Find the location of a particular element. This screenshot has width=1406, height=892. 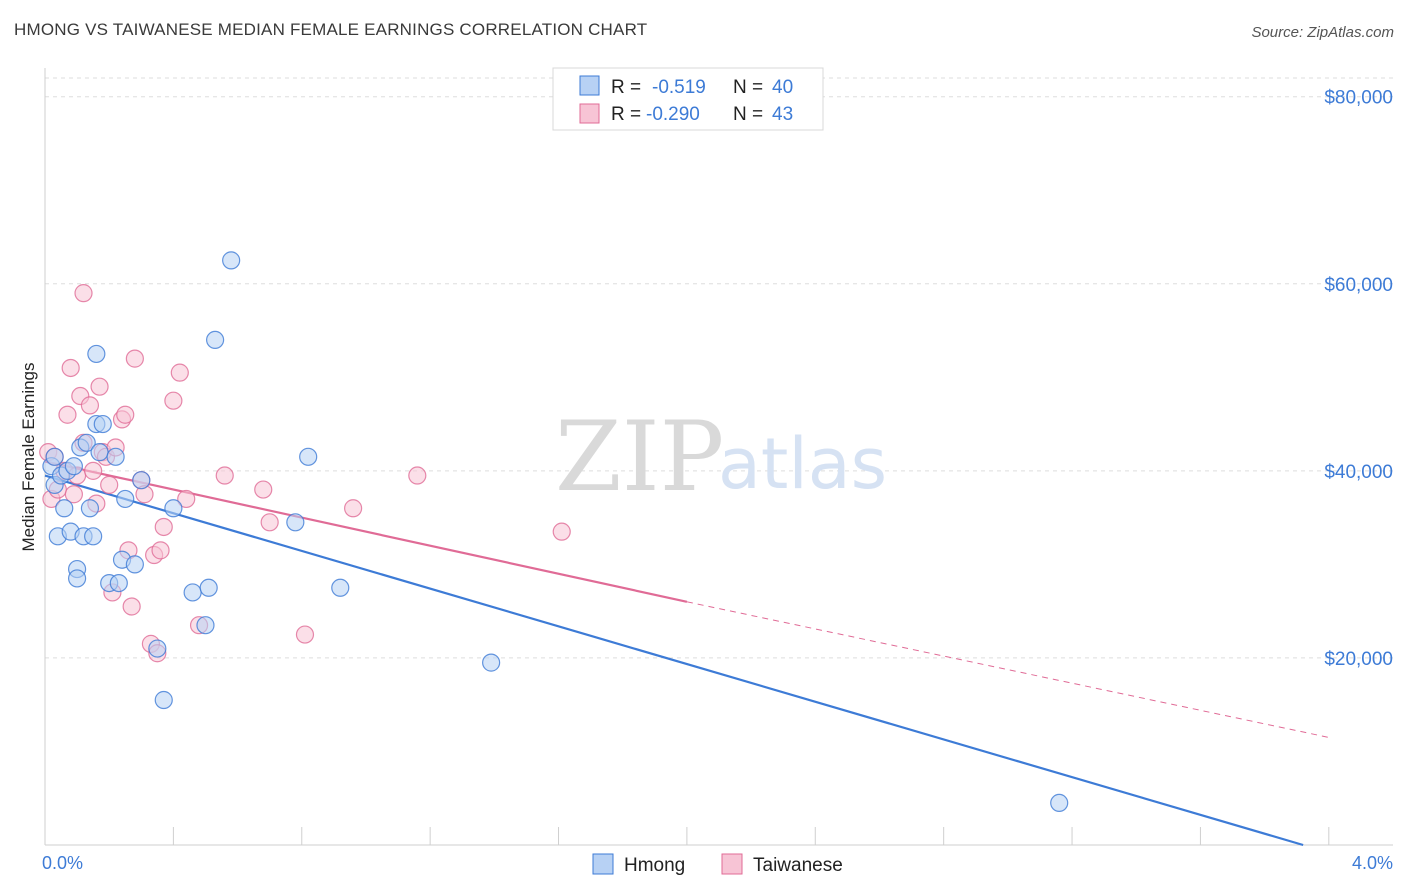

series-legend-label-hmong: Hmong is located at coordinates (654, 865).